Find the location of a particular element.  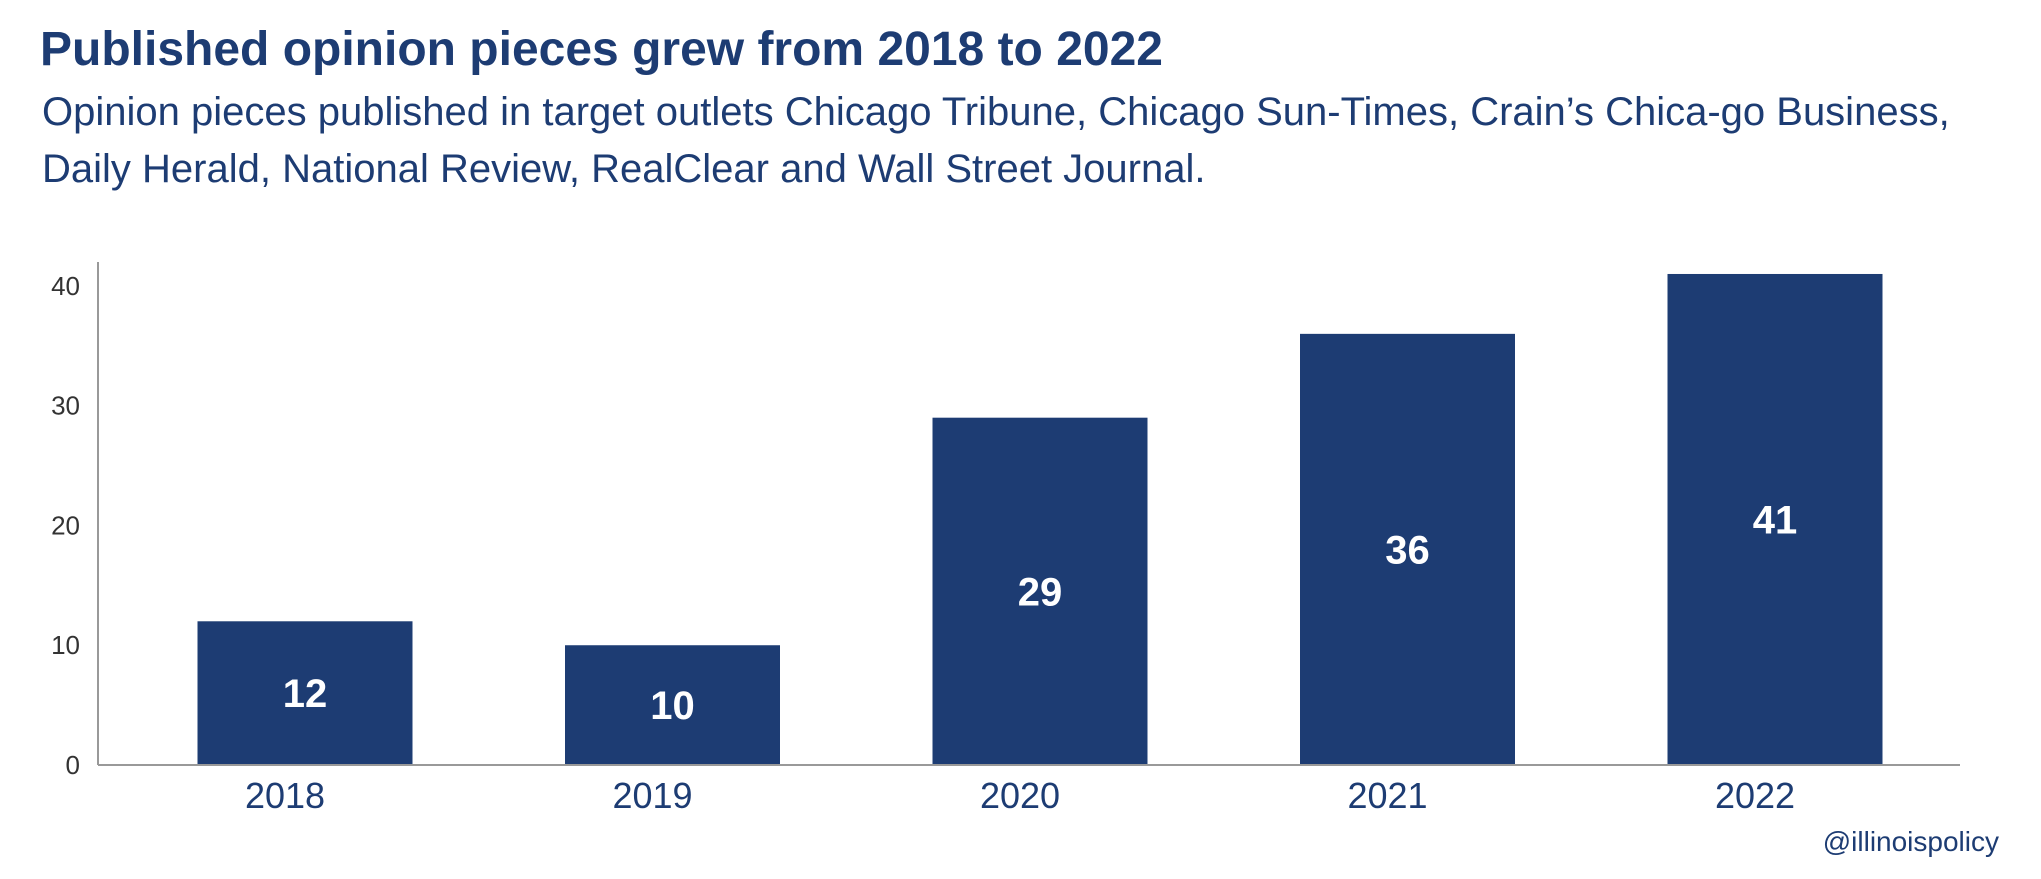

data-label: 12 is located at coordinates (305, 694).